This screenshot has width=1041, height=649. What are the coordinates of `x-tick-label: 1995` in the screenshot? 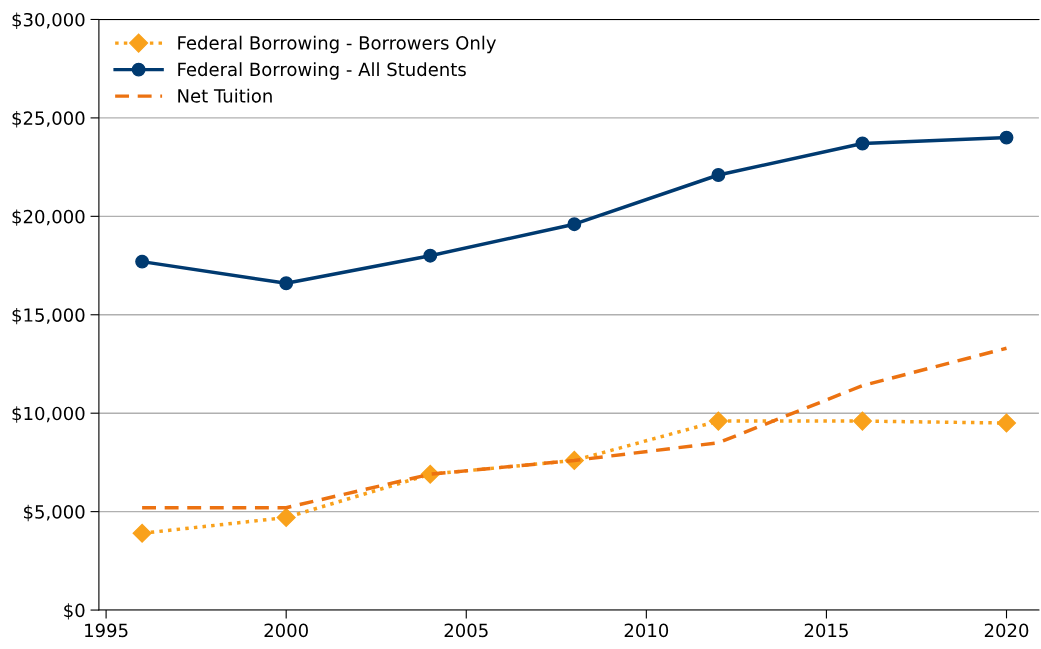 It's located at (106, 630).